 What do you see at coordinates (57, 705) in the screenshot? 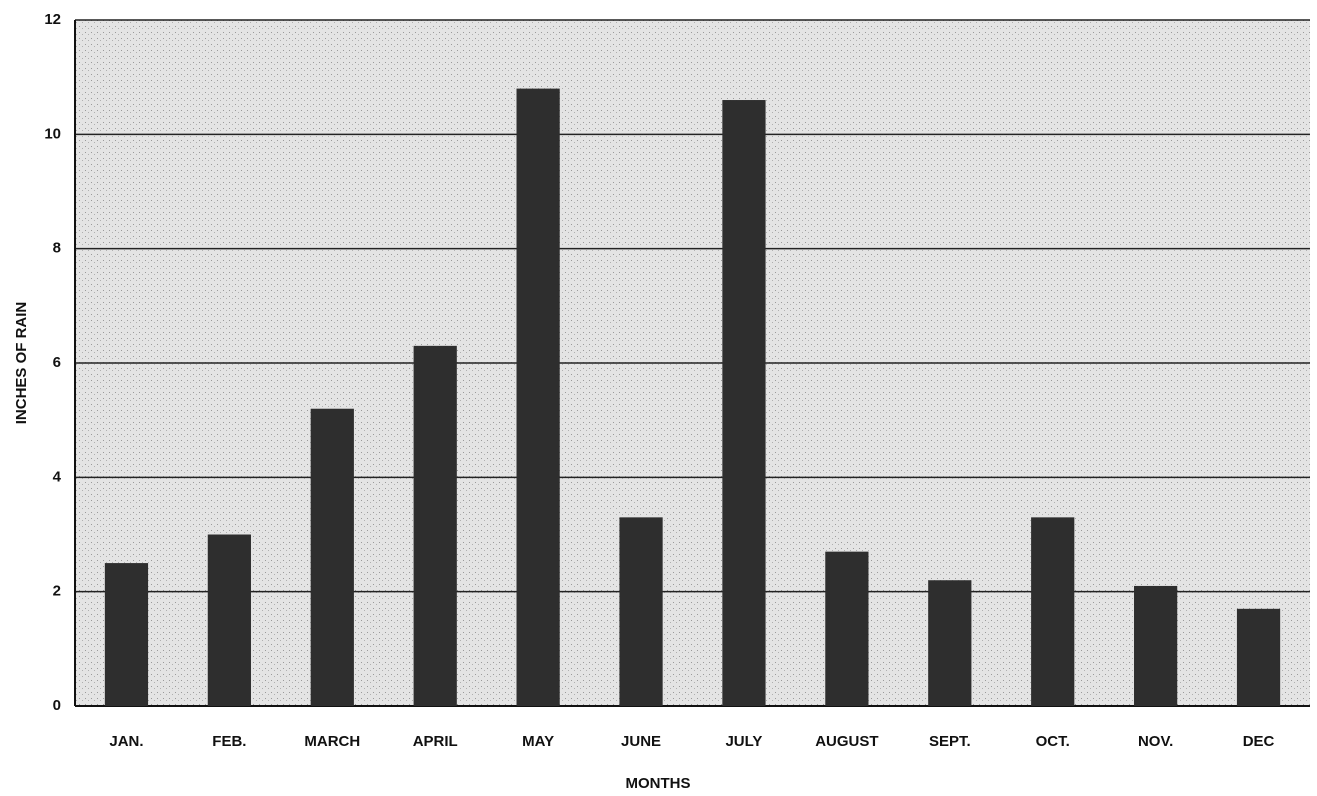
I see `y-tick-label: 0` at bounding box center [57, 705].